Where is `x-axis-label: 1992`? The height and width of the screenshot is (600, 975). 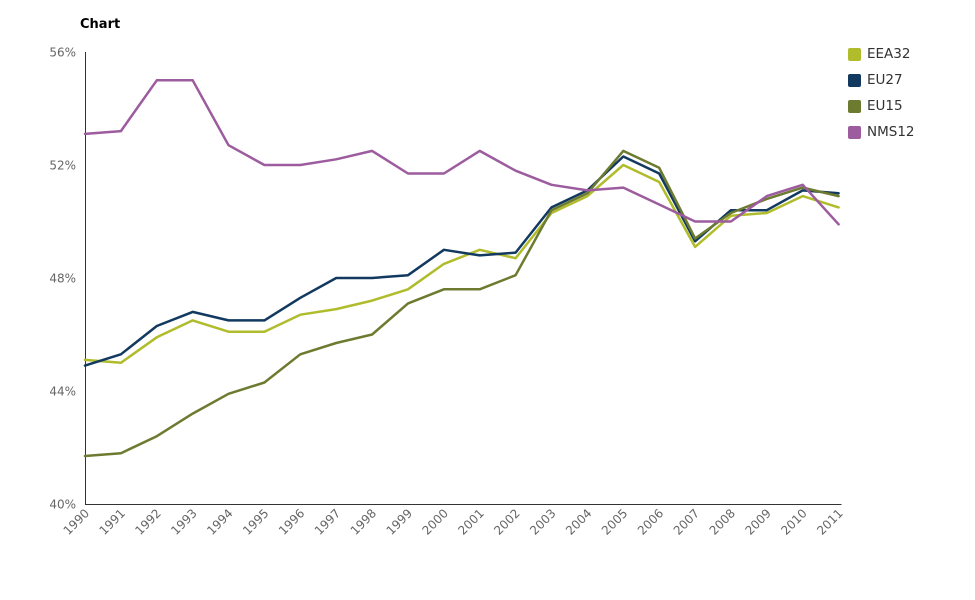 x-axis-label: 1992 is located at coordinates (147, 521).